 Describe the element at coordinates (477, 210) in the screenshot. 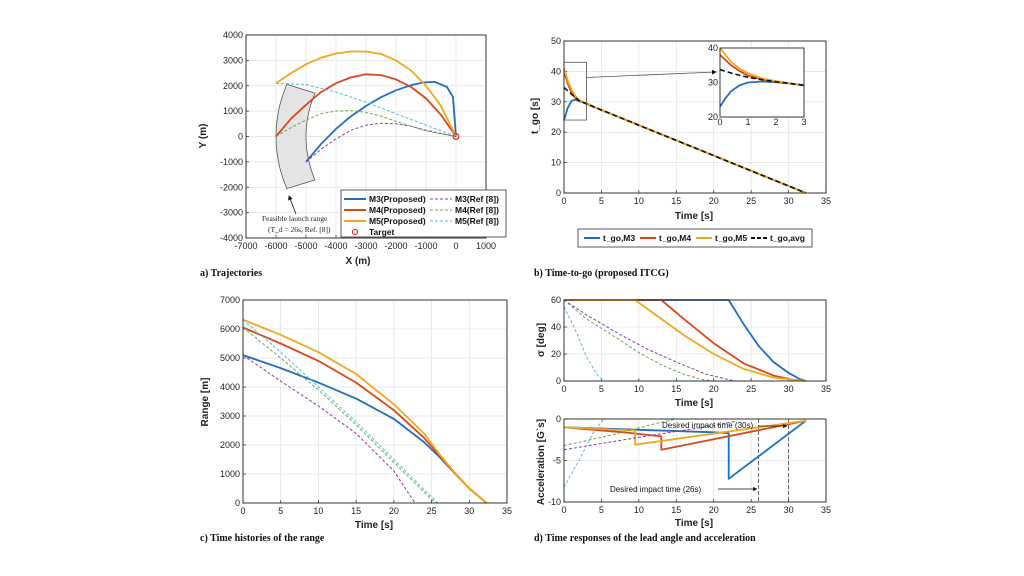

I see `legend-label-m4-ref: M4(Ref [8])` at that location.